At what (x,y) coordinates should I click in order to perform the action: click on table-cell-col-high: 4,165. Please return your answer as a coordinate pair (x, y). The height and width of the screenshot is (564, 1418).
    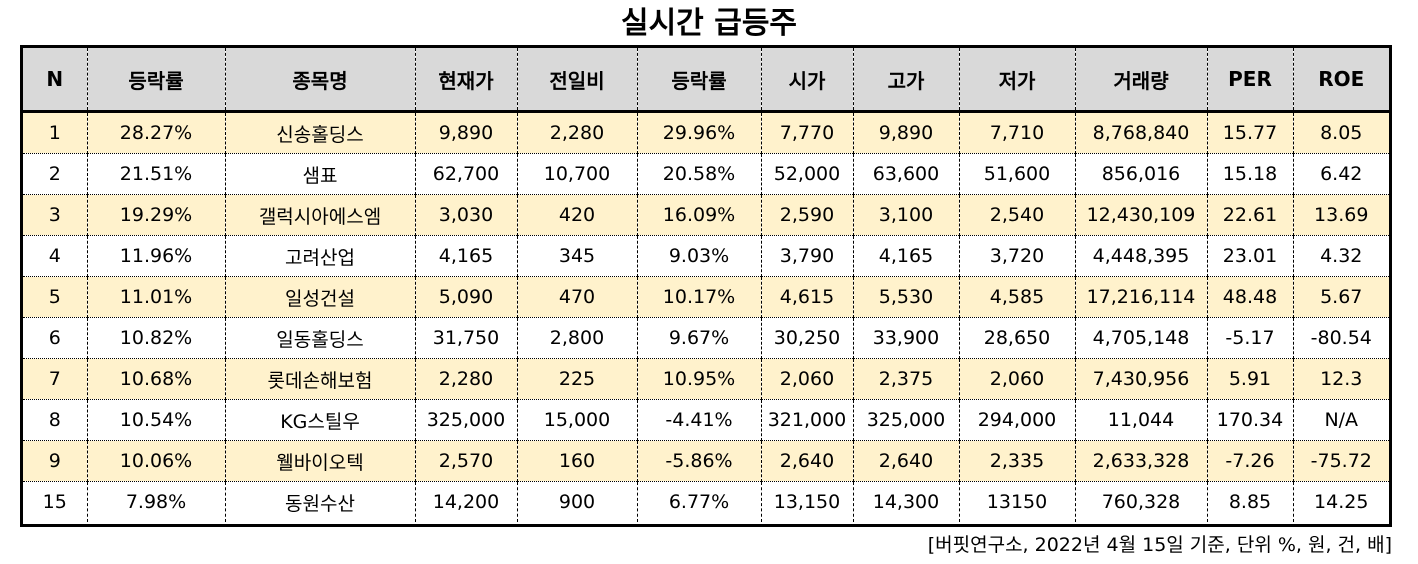
    Looking at the image, I should click on (905, 256).